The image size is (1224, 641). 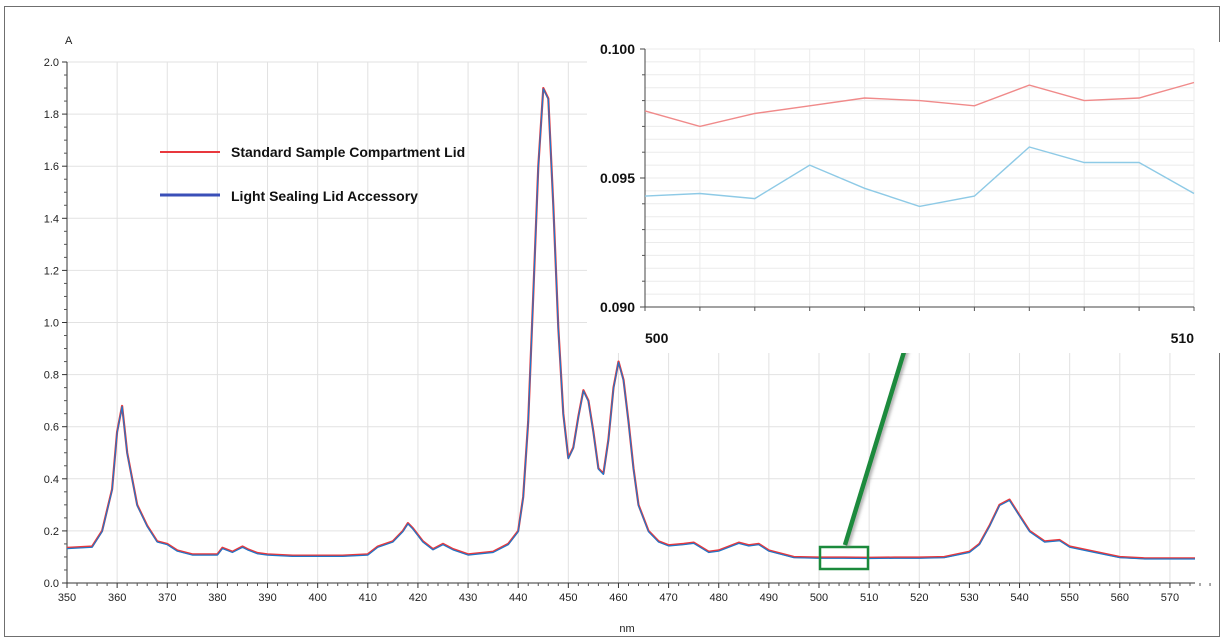 I want to click on main-y-tick-labels: 0.0 0.2 0.4 0.6 0.8 1.0 1.2 1.4 1.6 1.8 2.0, so click(x=55, y=323).